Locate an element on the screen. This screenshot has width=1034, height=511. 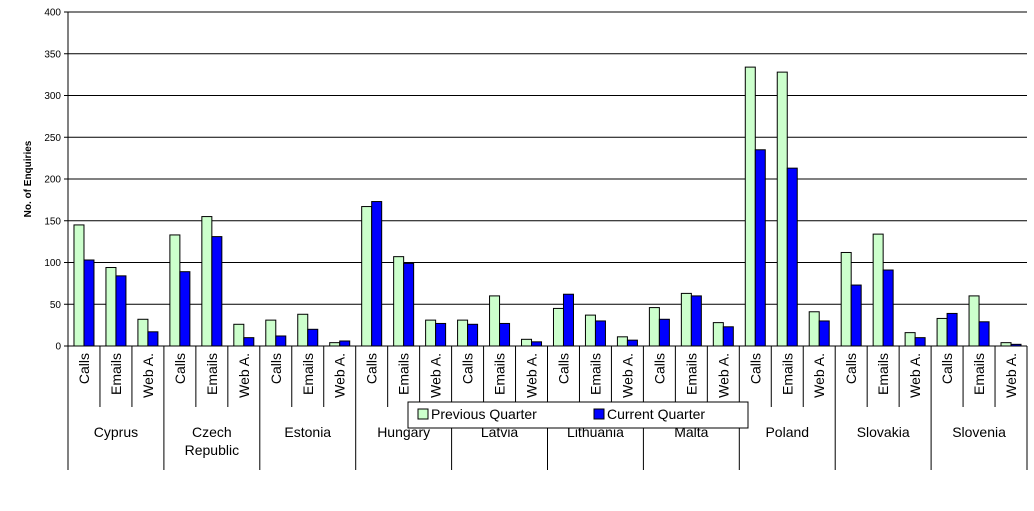
bar-current-cyprus-calls is located at coordinates (89, 303).